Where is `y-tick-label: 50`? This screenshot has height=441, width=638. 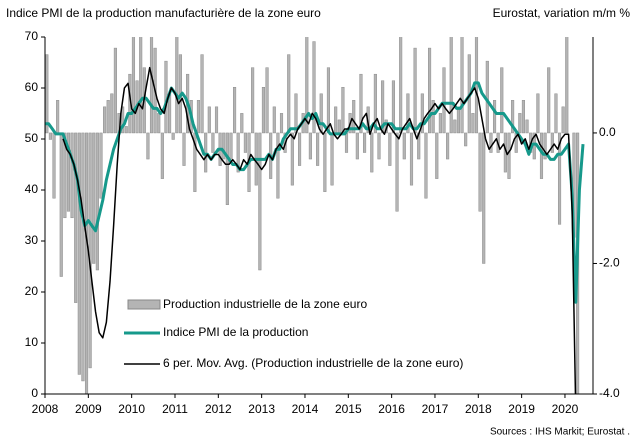 y-tick-label: 50 is located at coordinates (32, 138).